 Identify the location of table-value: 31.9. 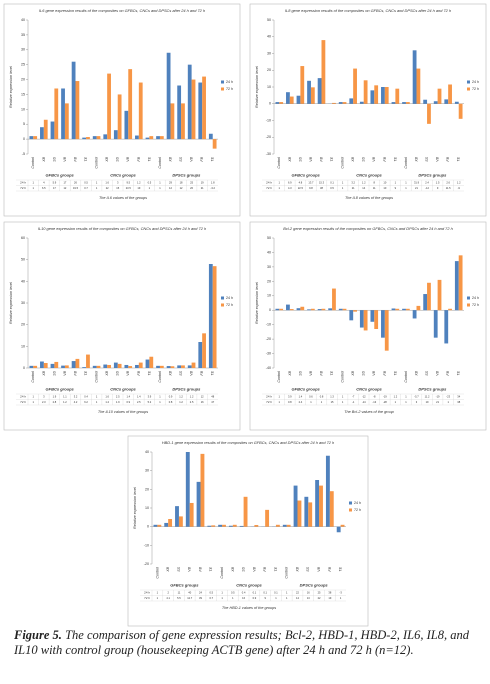
(417, 182).